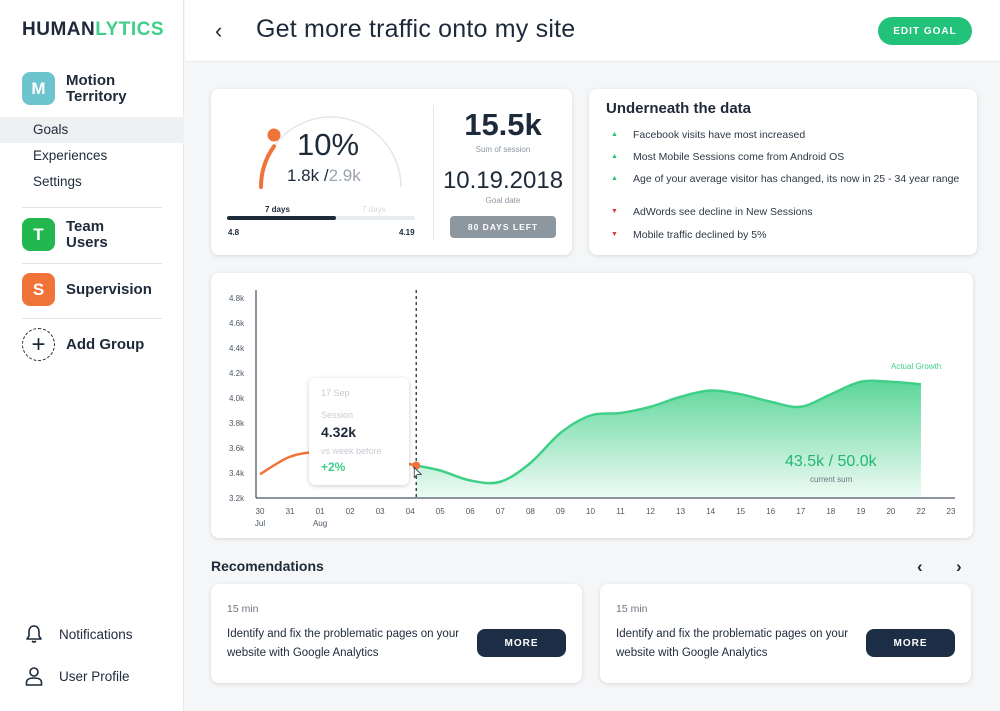 This screenshot has width=1000, height=711. What do you see at coordinates (34, 676) in the screenshot?
I see `user-icon` at bounding box center [34, 676].